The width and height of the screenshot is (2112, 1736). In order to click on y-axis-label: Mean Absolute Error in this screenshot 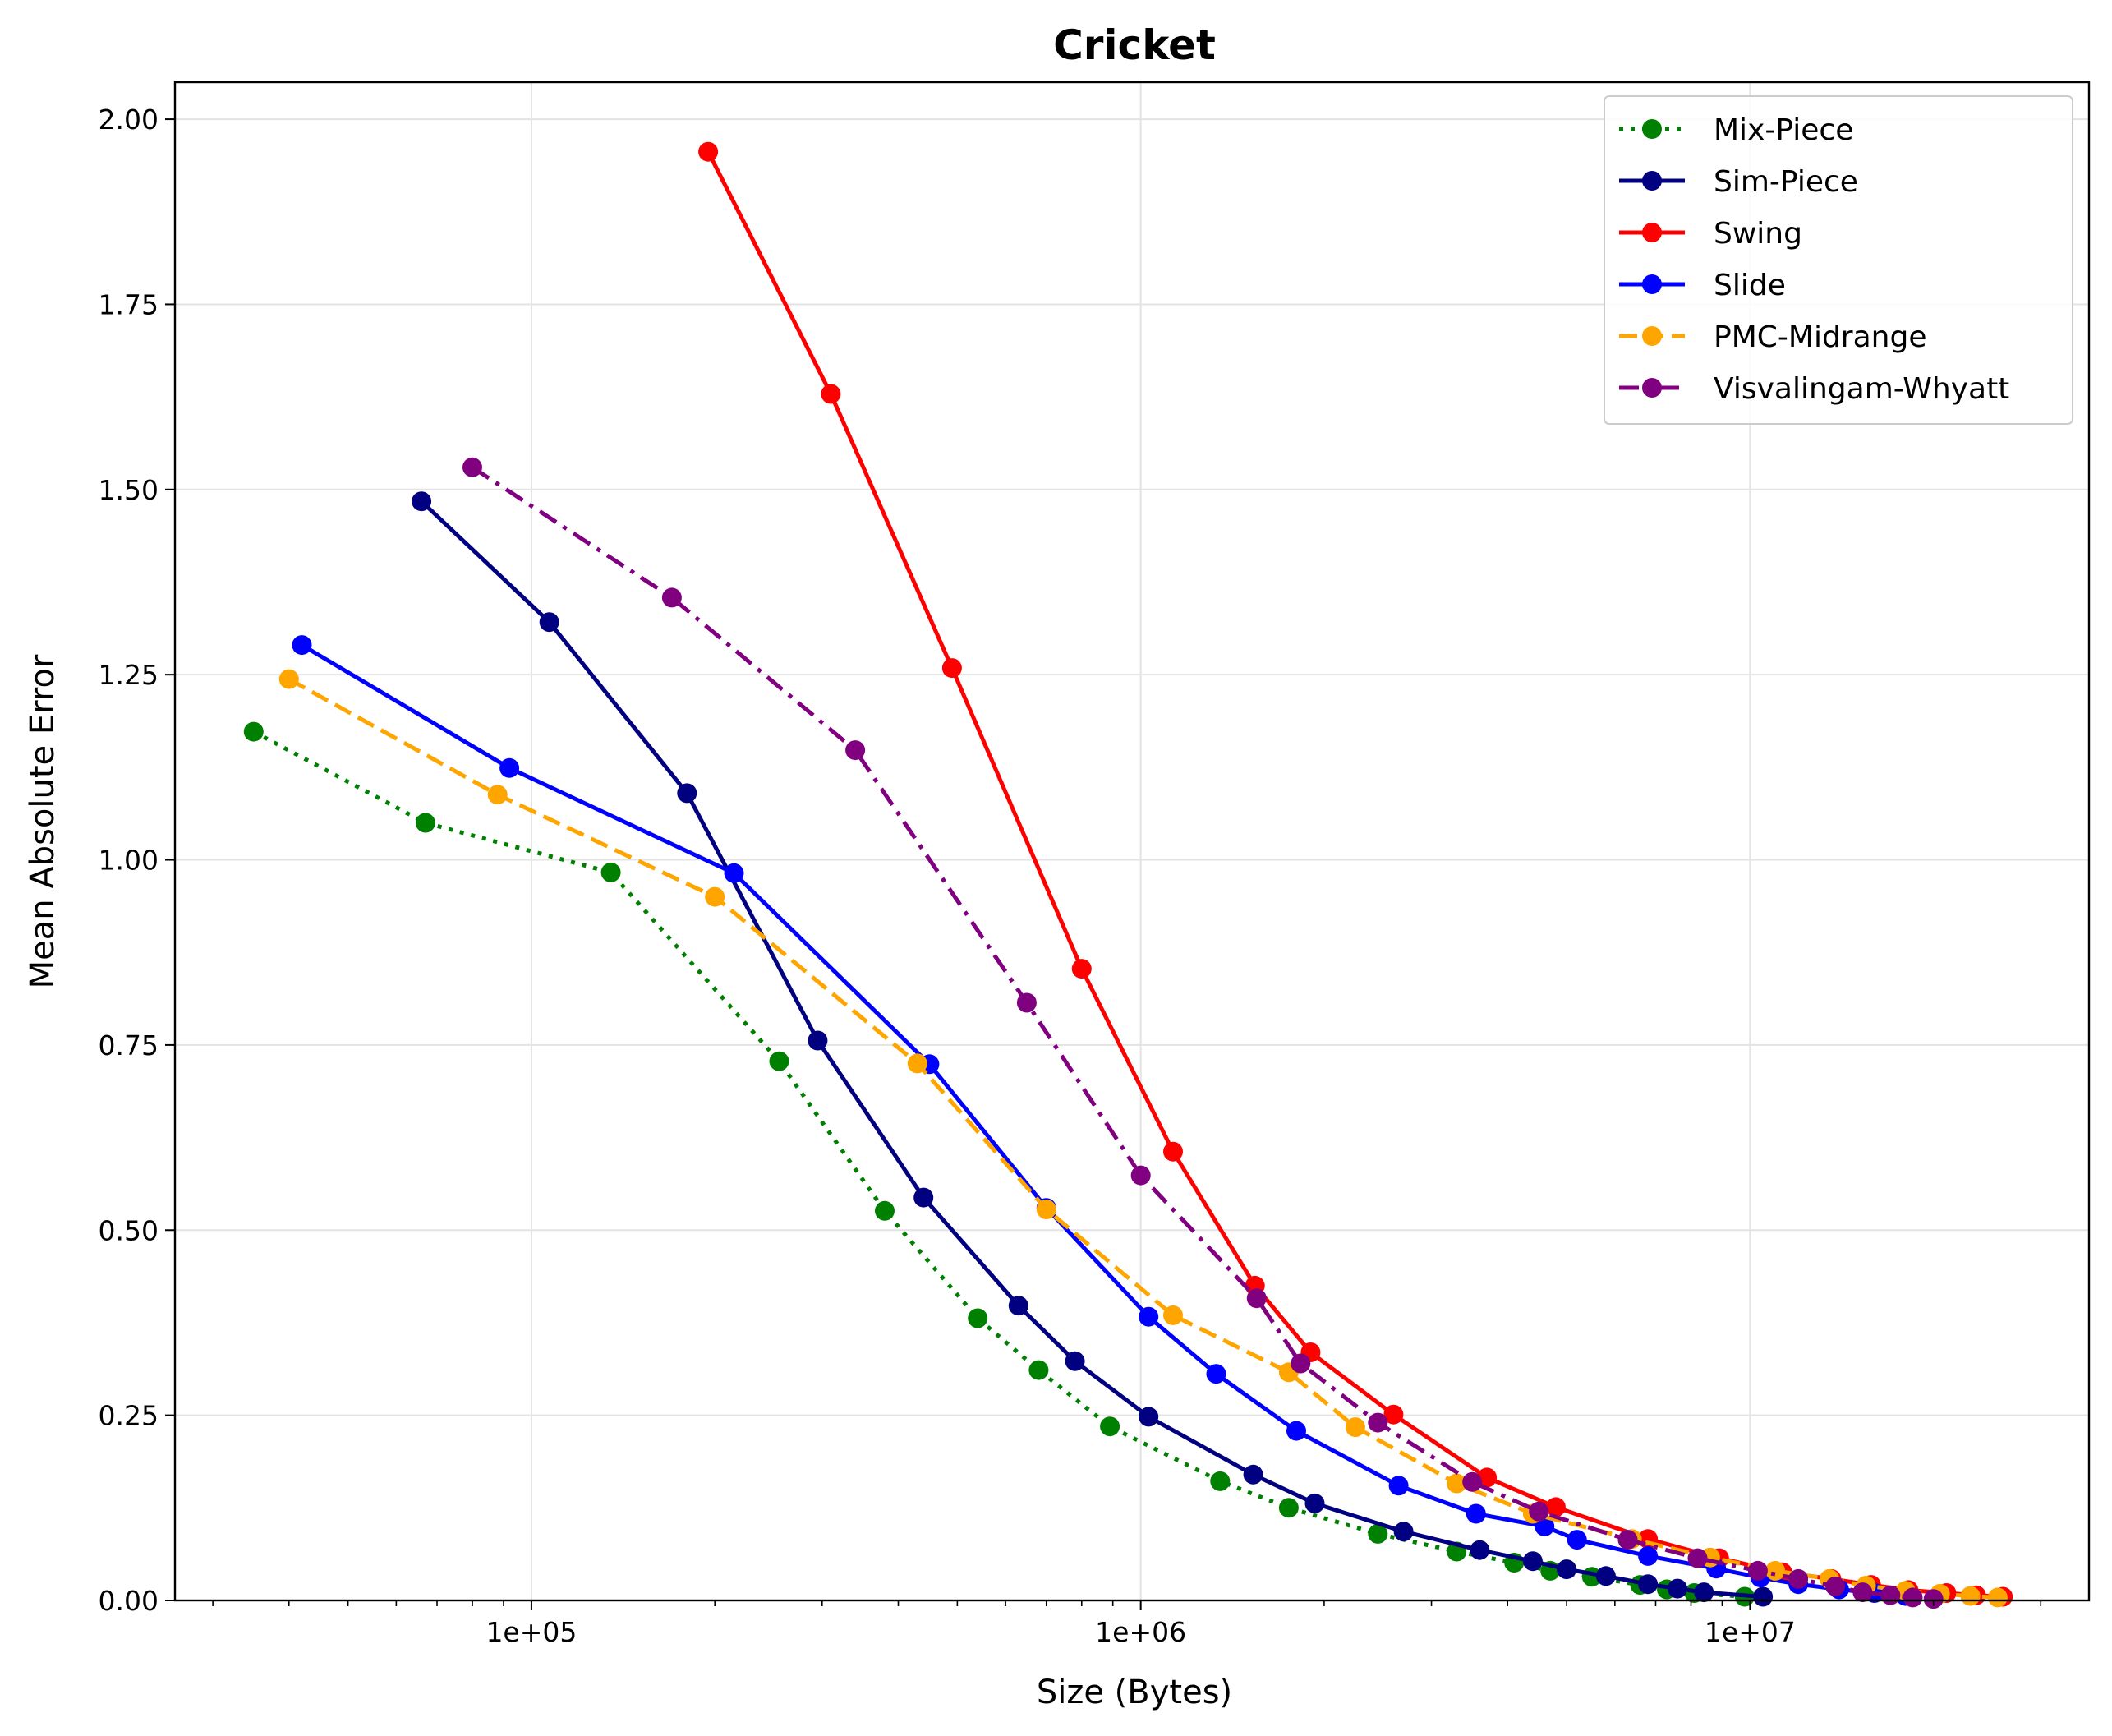, I will do `click(43, 821)`.